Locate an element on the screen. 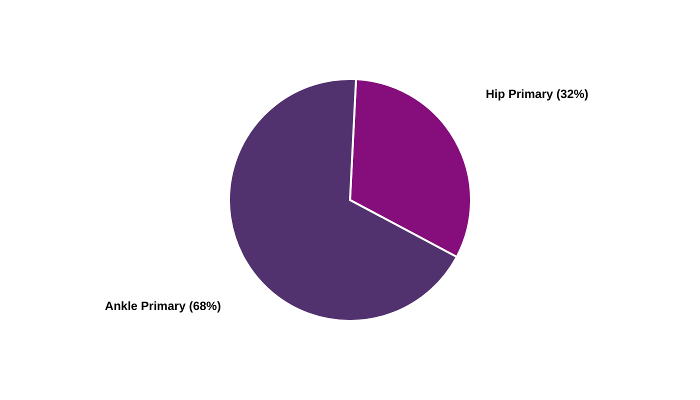 The image size is (700, 400). slice-label: Hip Primary (32%) is located at coordinates (537, 94).